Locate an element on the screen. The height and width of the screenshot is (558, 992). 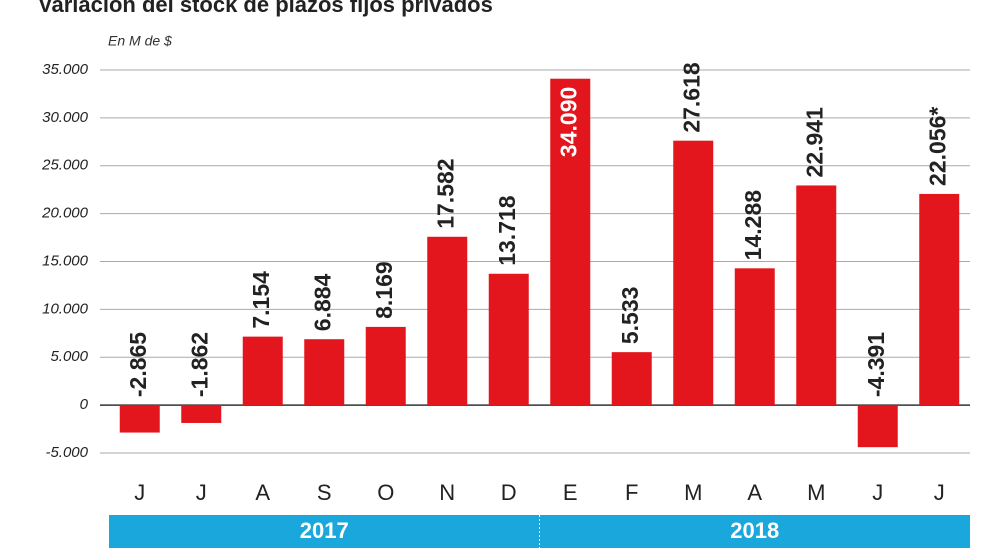
year-label: 2017 is located at coordinates (324, 530).